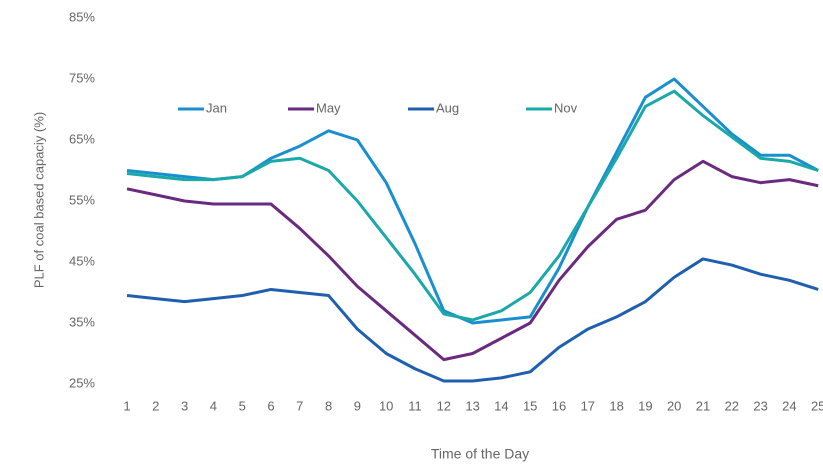 Image resolution: width=823 pixels, height=467 pixels. Describe the element at coordinates (82, 321) in the screenshot. I see `y-tick-label: 35%` at that location.